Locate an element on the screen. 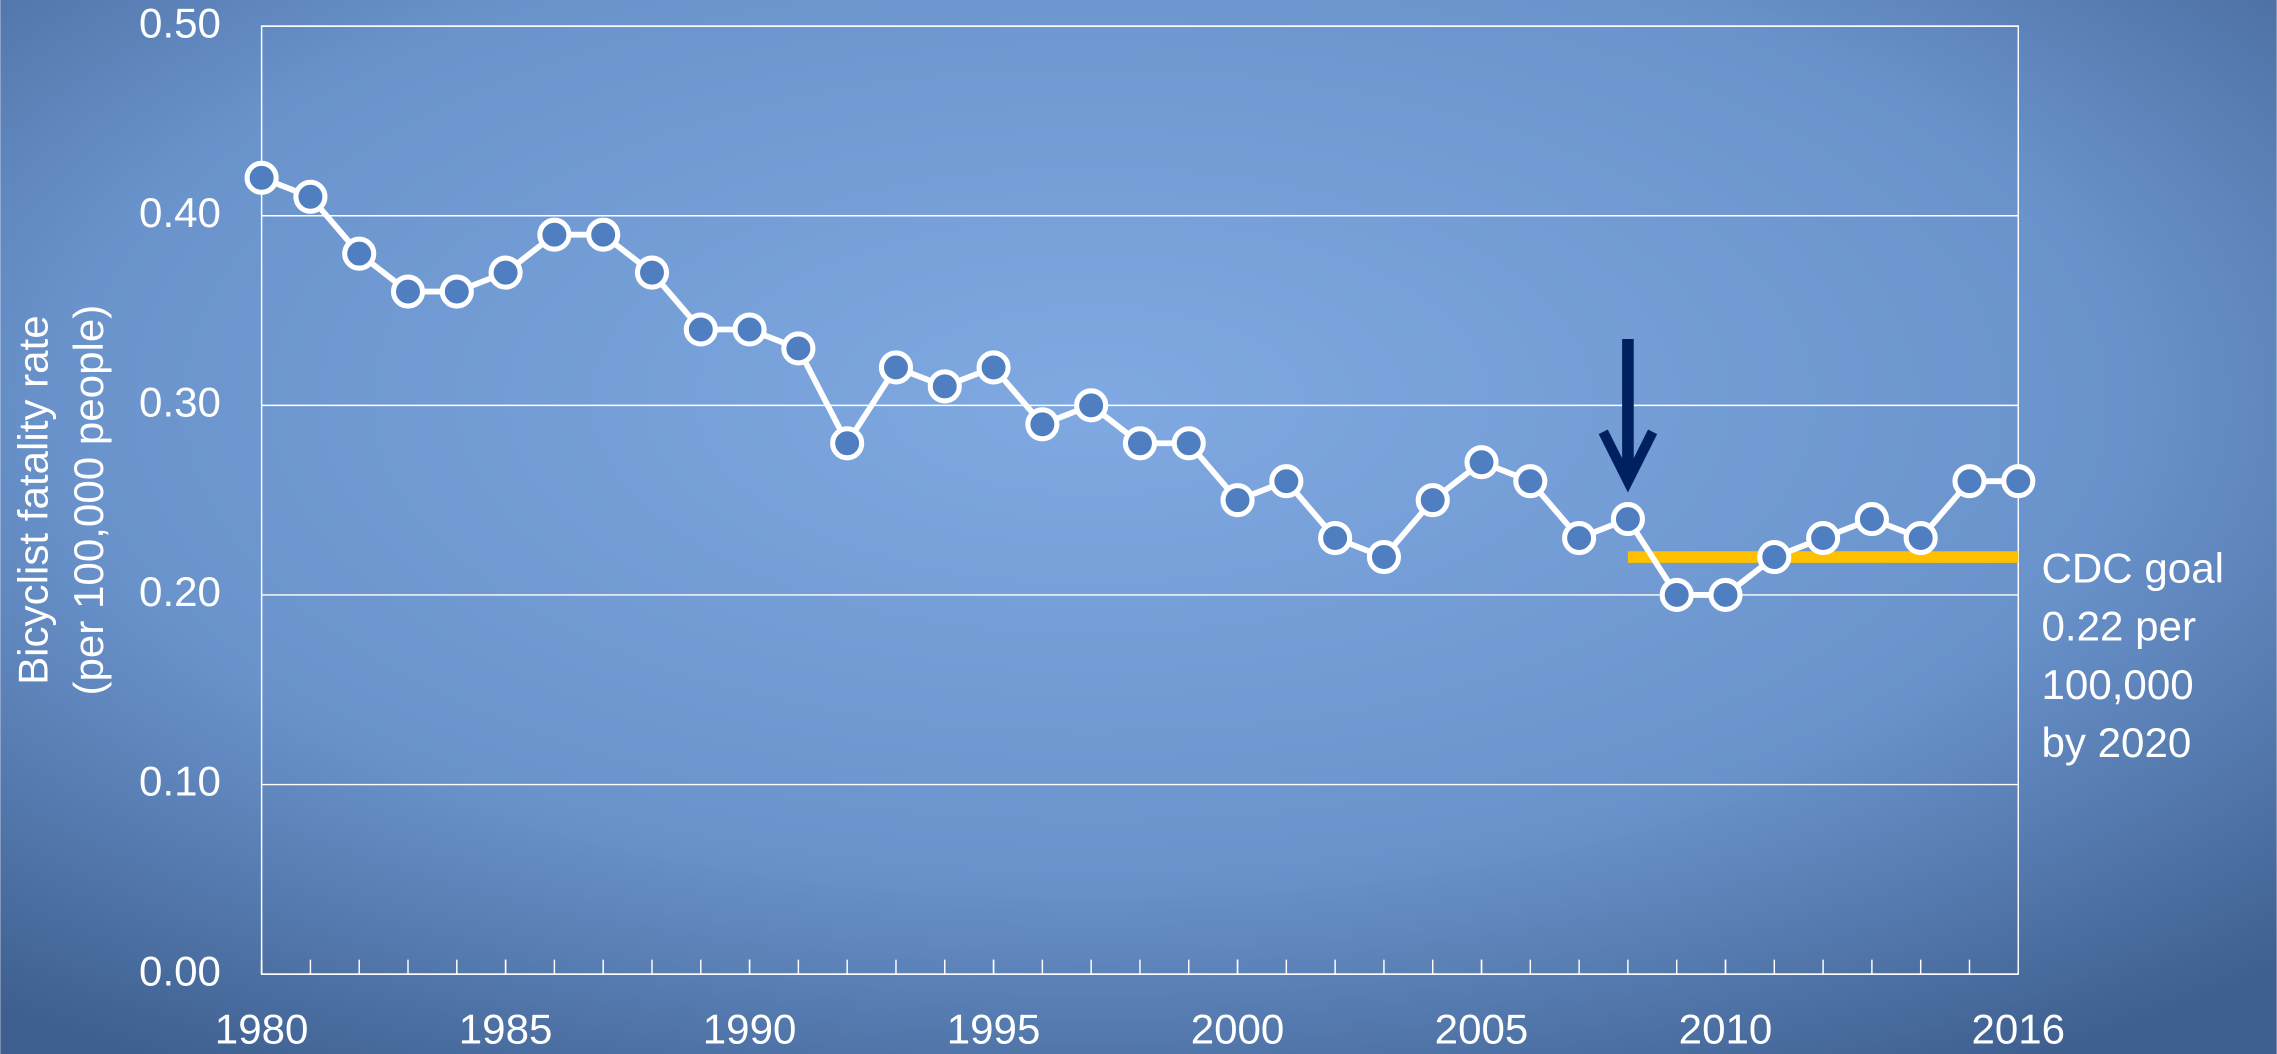  y-tick-label: 0.40 is located at coordinates (180, 212).